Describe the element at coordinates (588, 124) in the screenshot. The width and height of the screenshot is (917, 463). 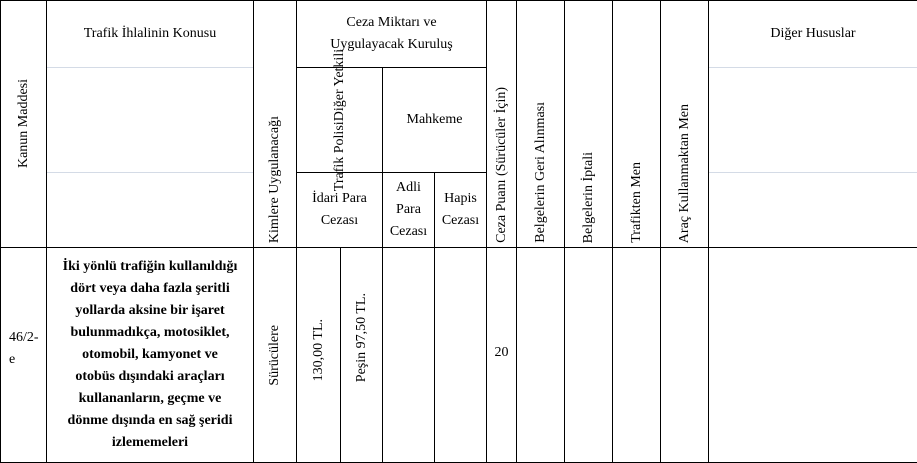
I see `header-cell: Belgelerin İptali` at that location.